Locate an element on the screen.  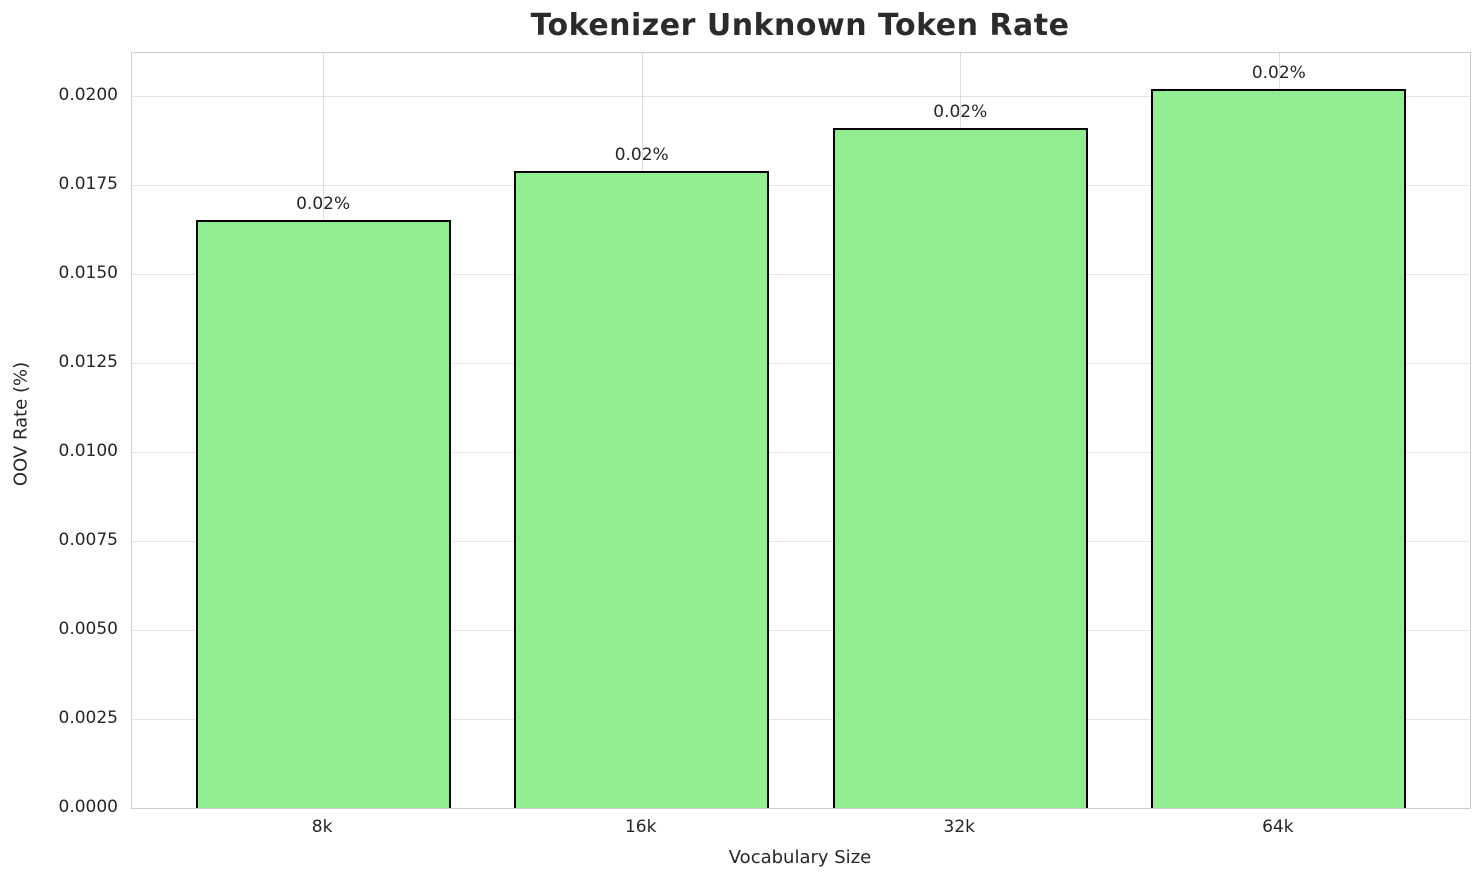
y-tick-label: 0.0000 is located at coordinates (88, 807).